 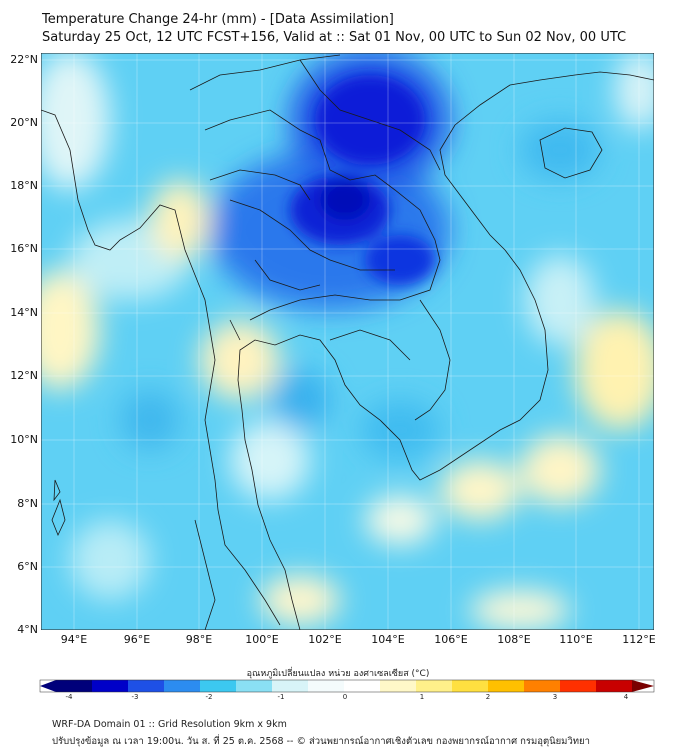 What do you see at coordinates (576, 639) in the screenshot?
I see `lon-label: 110°E` at bounding box center [576, 639].